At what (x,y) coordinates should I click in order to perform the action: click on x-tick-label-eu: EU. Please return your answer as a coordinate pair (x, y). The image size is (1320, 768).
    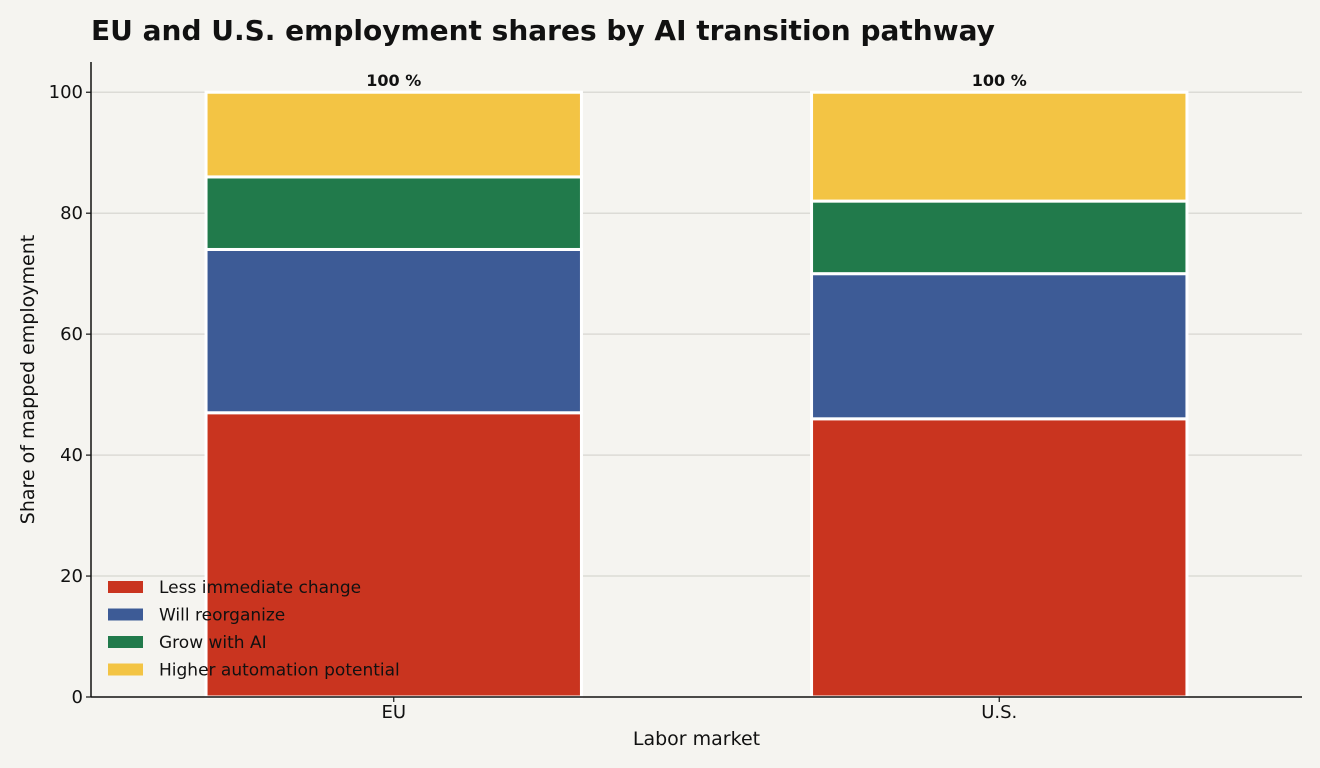
    Looking at the image, I should click on (393, 712).